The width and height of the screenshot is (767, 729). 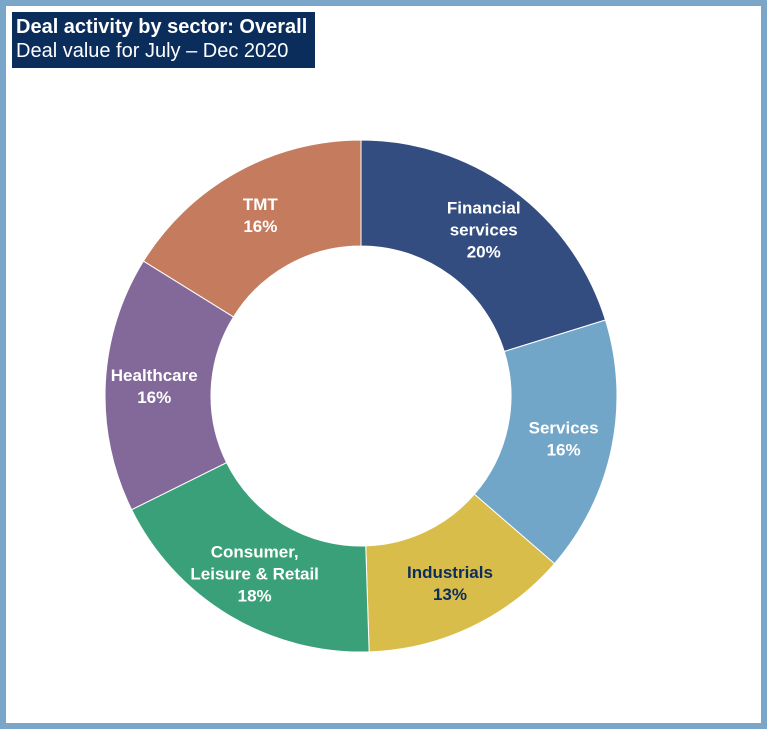 I want to click on slice-name-label: TMT, so click(x=261, y=204).